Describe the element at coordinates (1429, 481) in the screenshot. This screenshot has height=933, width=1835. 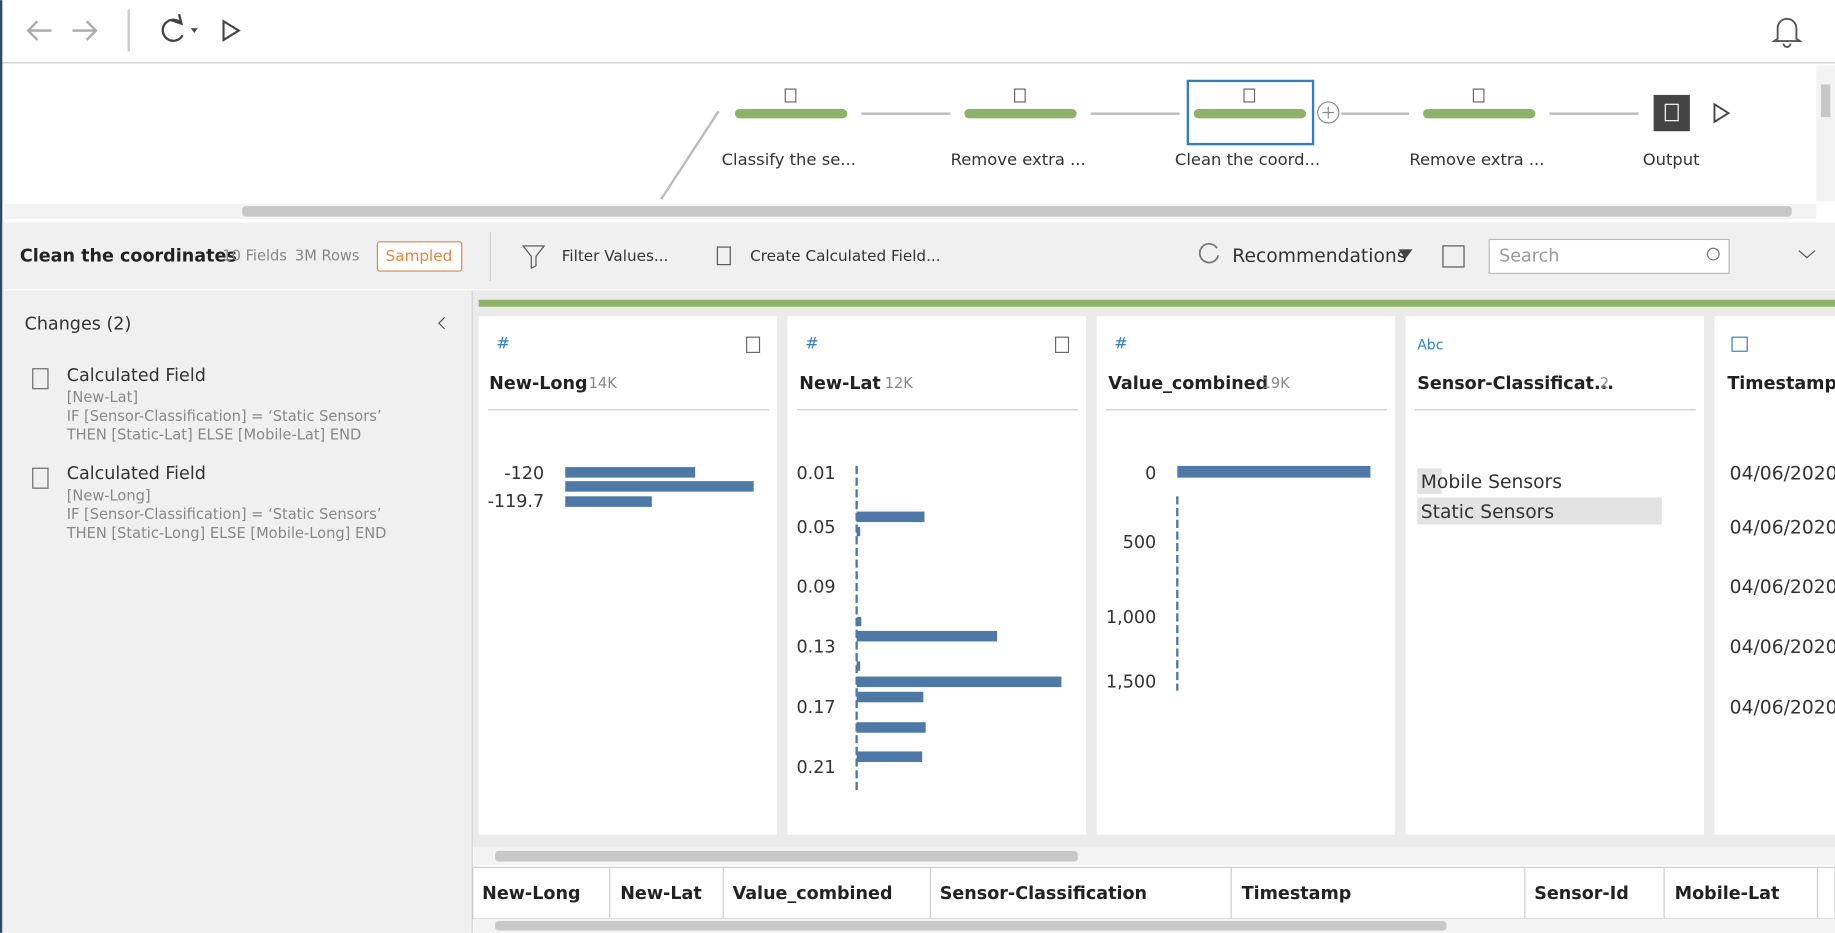
I see `value-bar` at that location.